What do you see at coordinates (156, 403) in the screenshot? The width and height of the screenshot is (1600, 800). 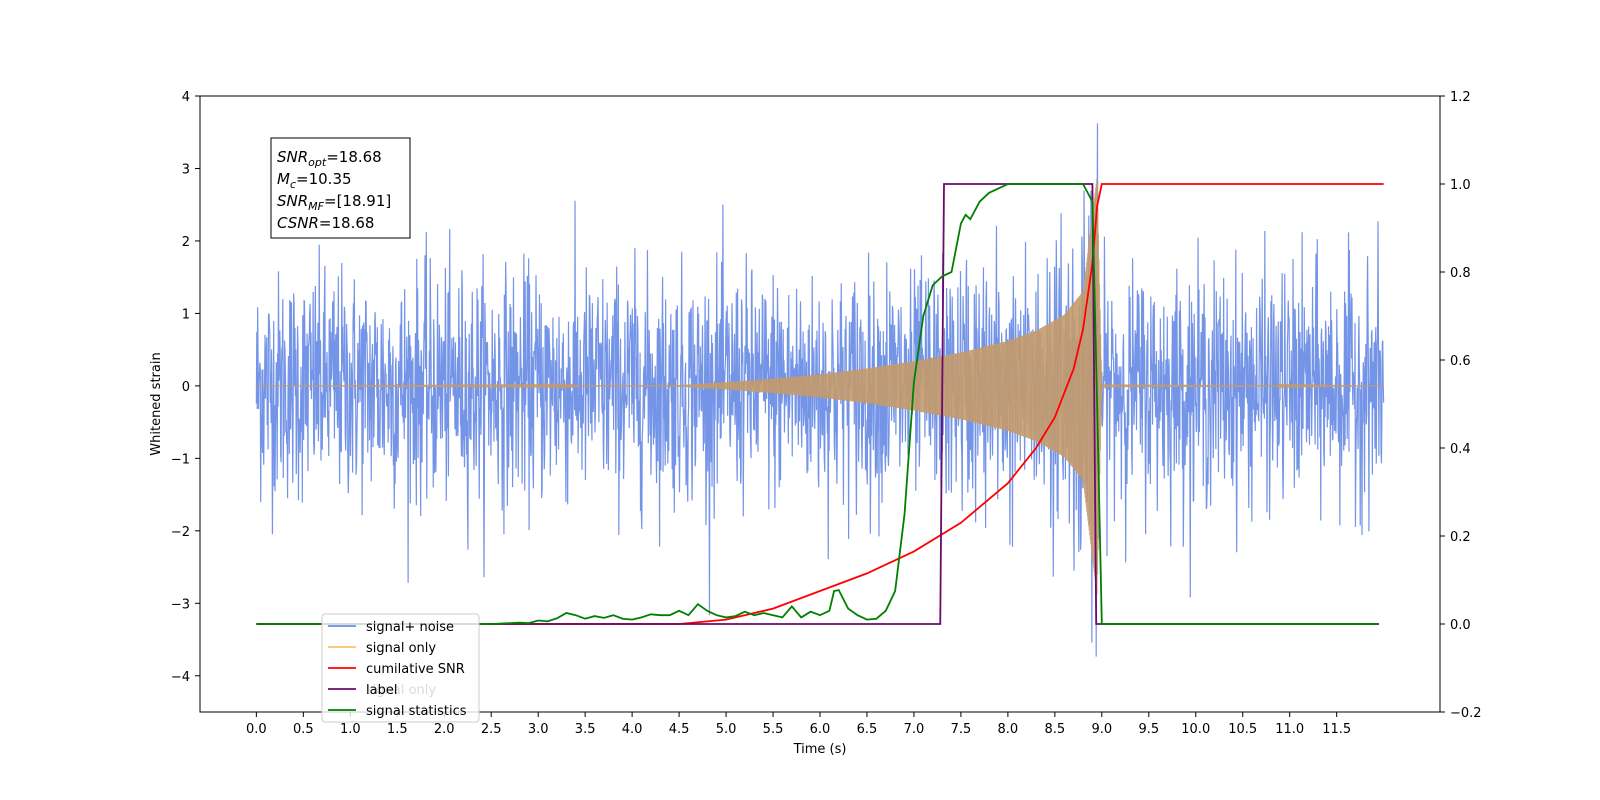 I see `y-axis-label: Whitened strain` at bounding box center [156, 403].